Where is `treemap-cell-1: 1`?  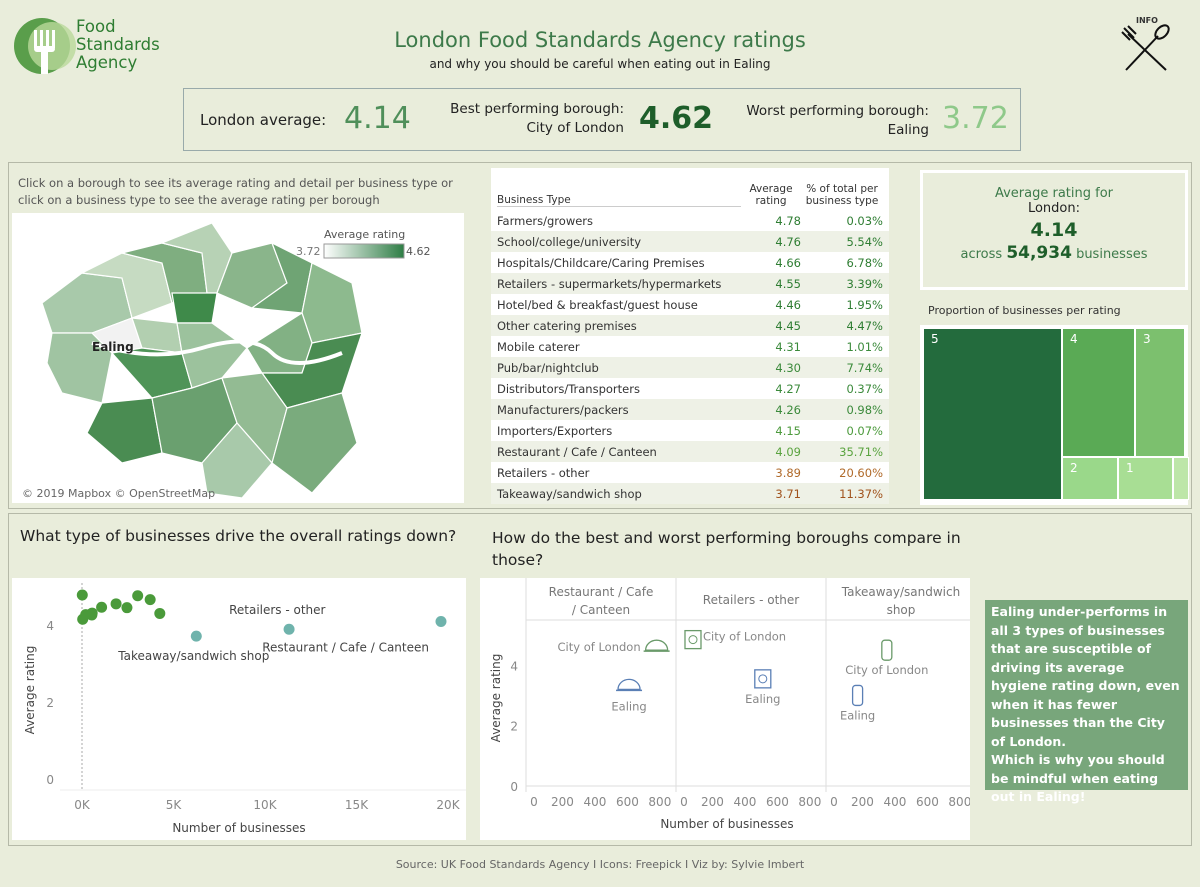
treemap-cell-1: 1 is located at coordinates (1145, 478).